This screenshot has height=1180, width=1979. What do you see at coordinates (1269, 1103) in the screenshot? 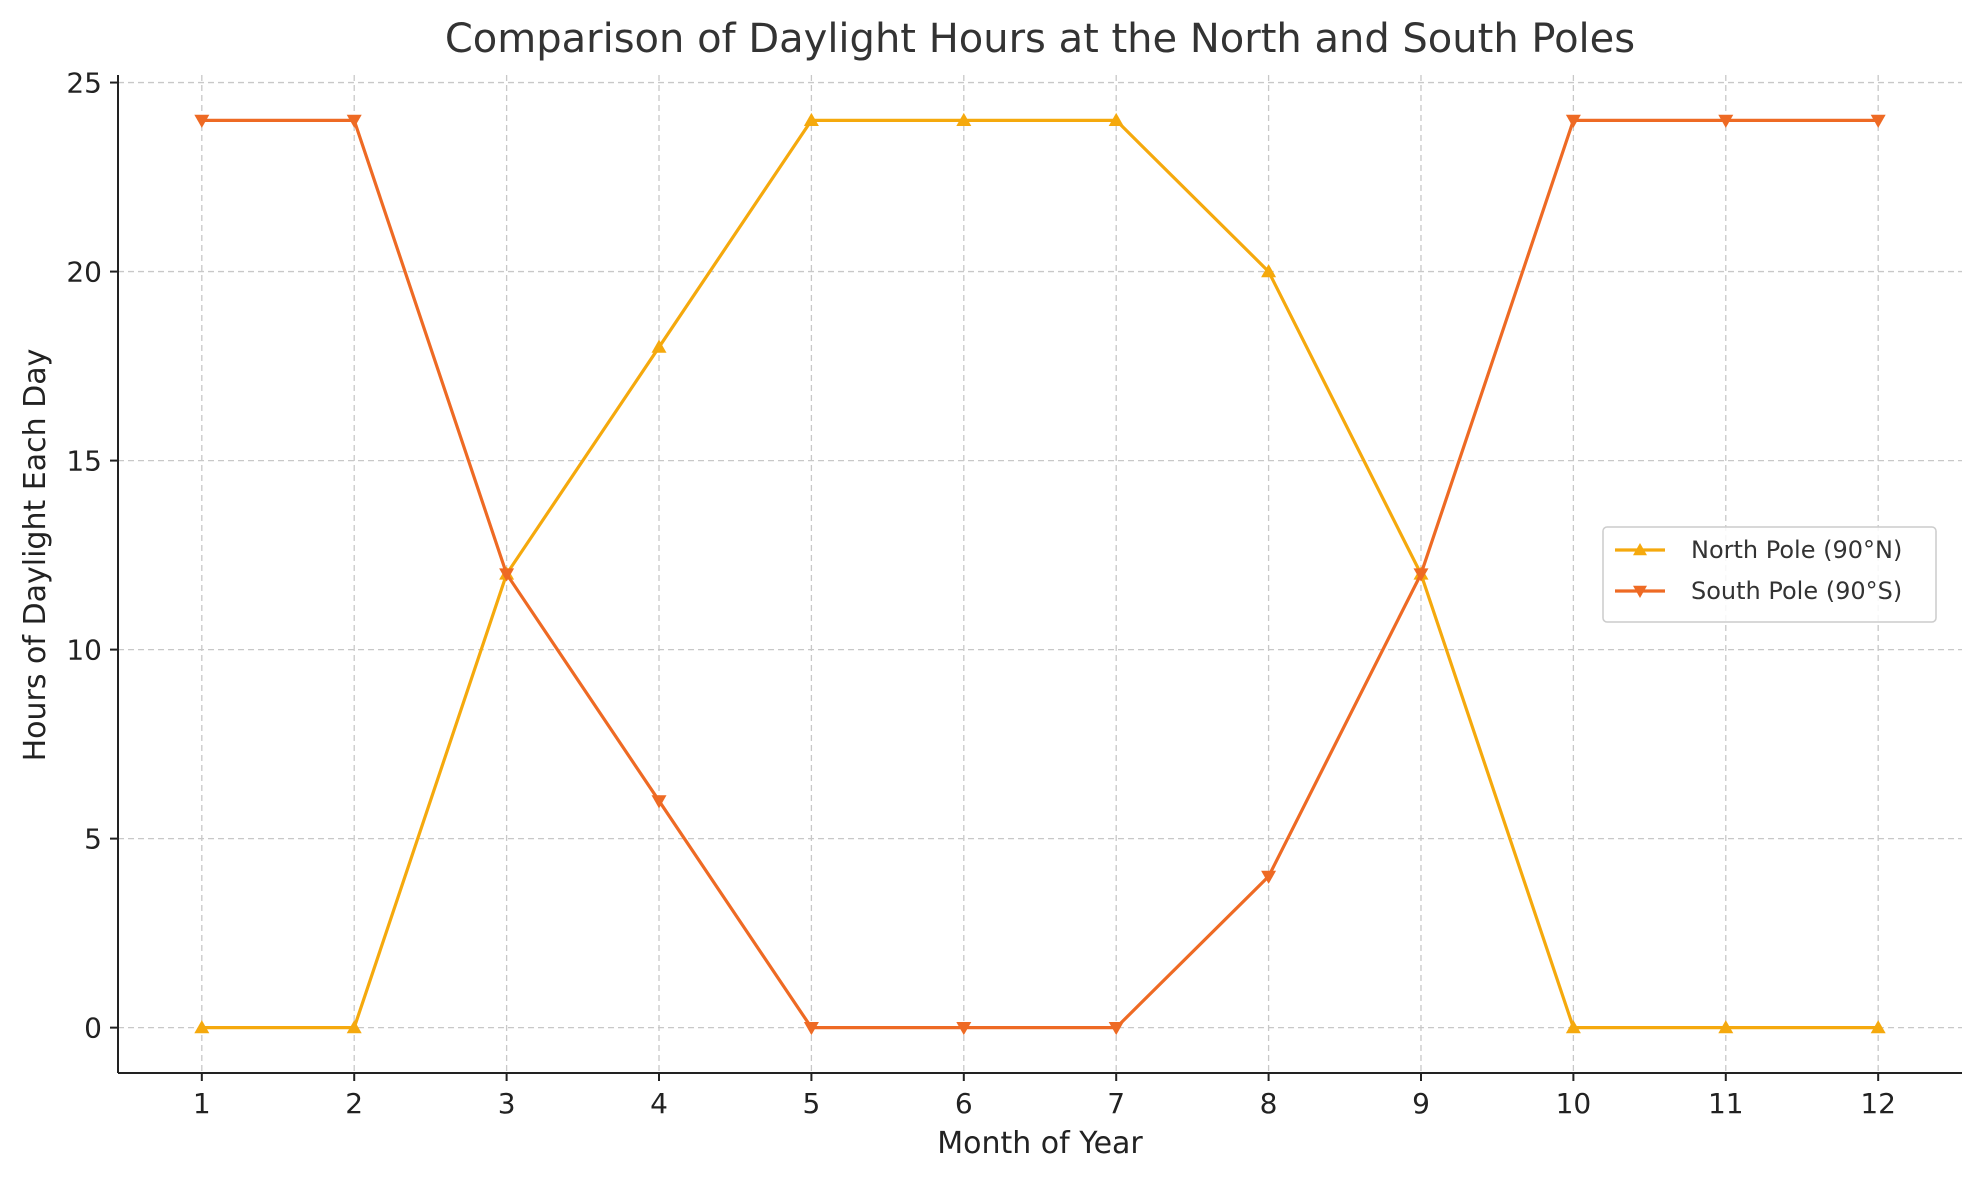
I see `x-tick-label: 8` at bounding box center [1269, 1103].